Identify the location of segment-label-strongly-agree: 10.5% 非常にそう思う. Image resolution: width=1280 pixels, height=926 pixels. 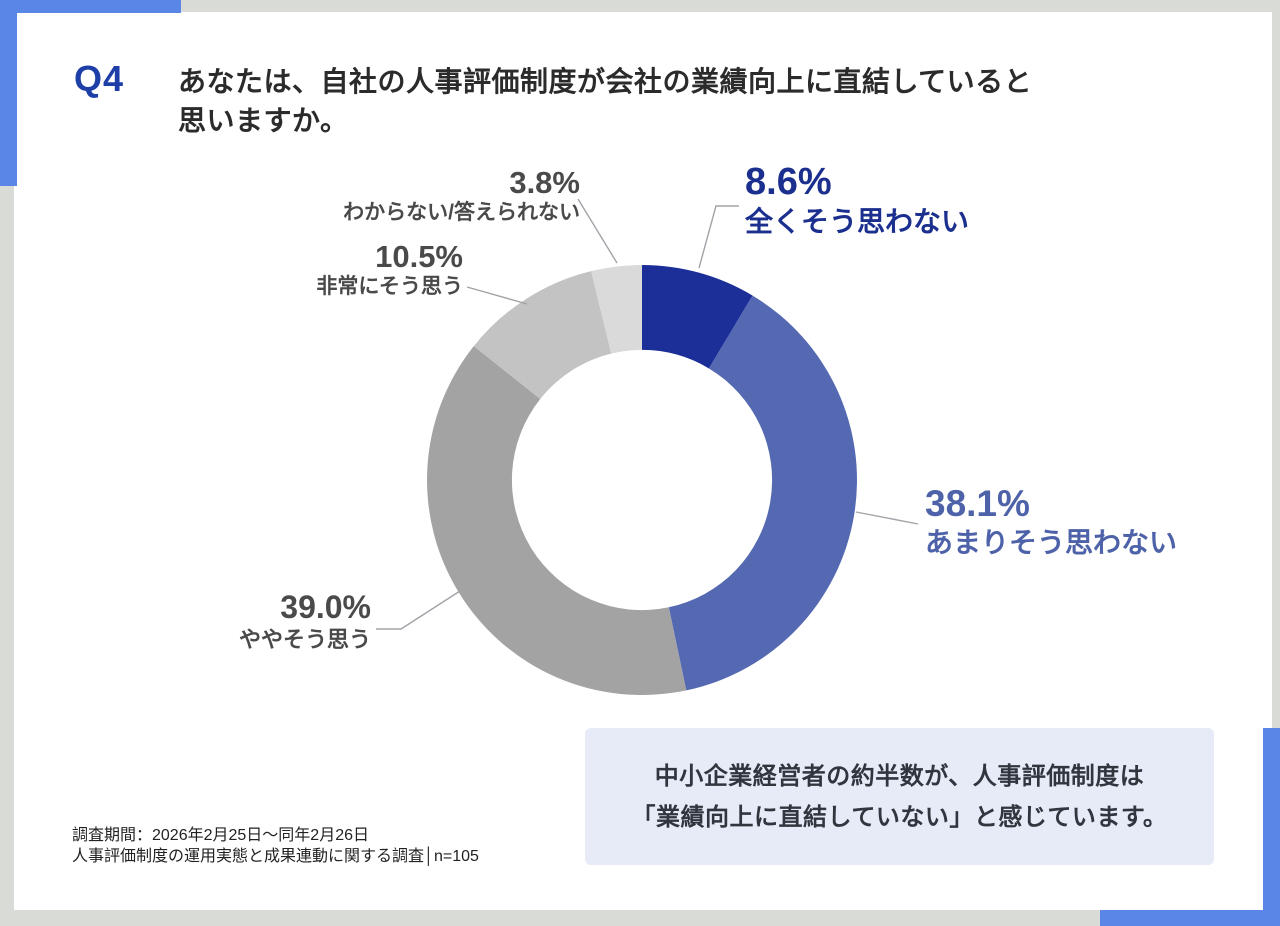
(389, 269).